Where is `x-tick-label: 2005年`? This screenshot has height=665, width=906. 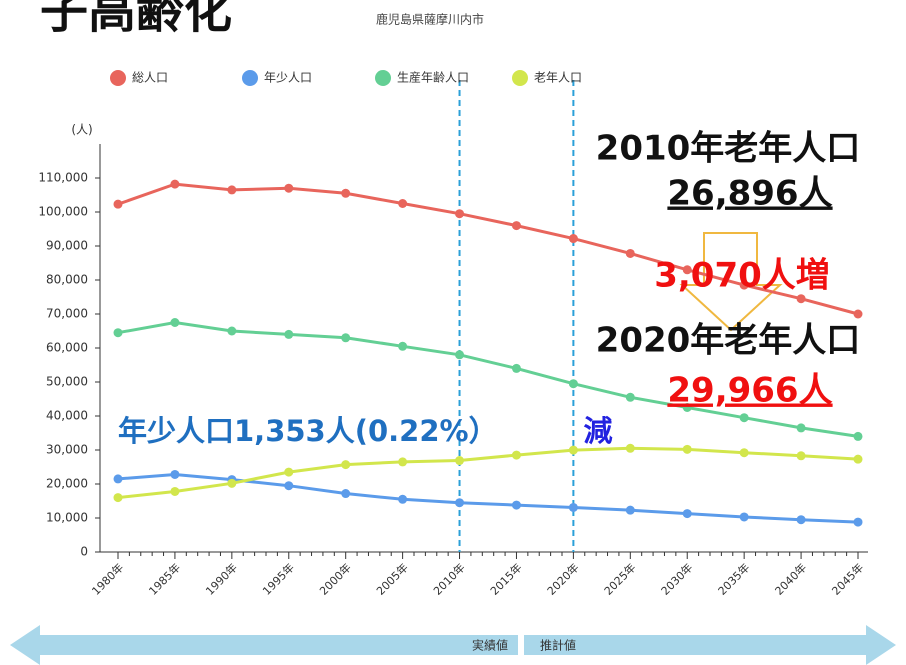
x-tick-label: 2005年 is located at coordinates (391, 578).